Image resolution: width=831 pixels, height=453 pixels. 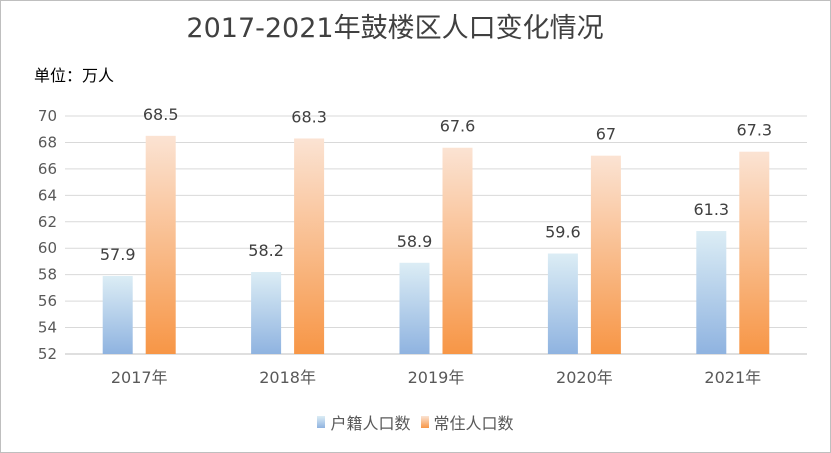 What do you see at coordinates (606, 134) in the screenshot?
I see `data-label: 67` at bounding box center [606, 134].